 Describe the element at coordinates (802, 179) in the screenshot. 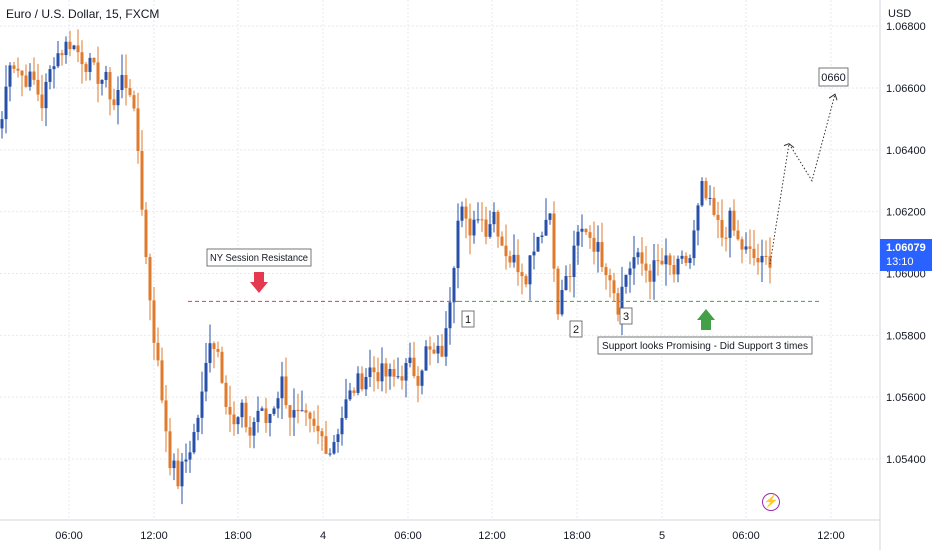

I see `projection-path` at that location.